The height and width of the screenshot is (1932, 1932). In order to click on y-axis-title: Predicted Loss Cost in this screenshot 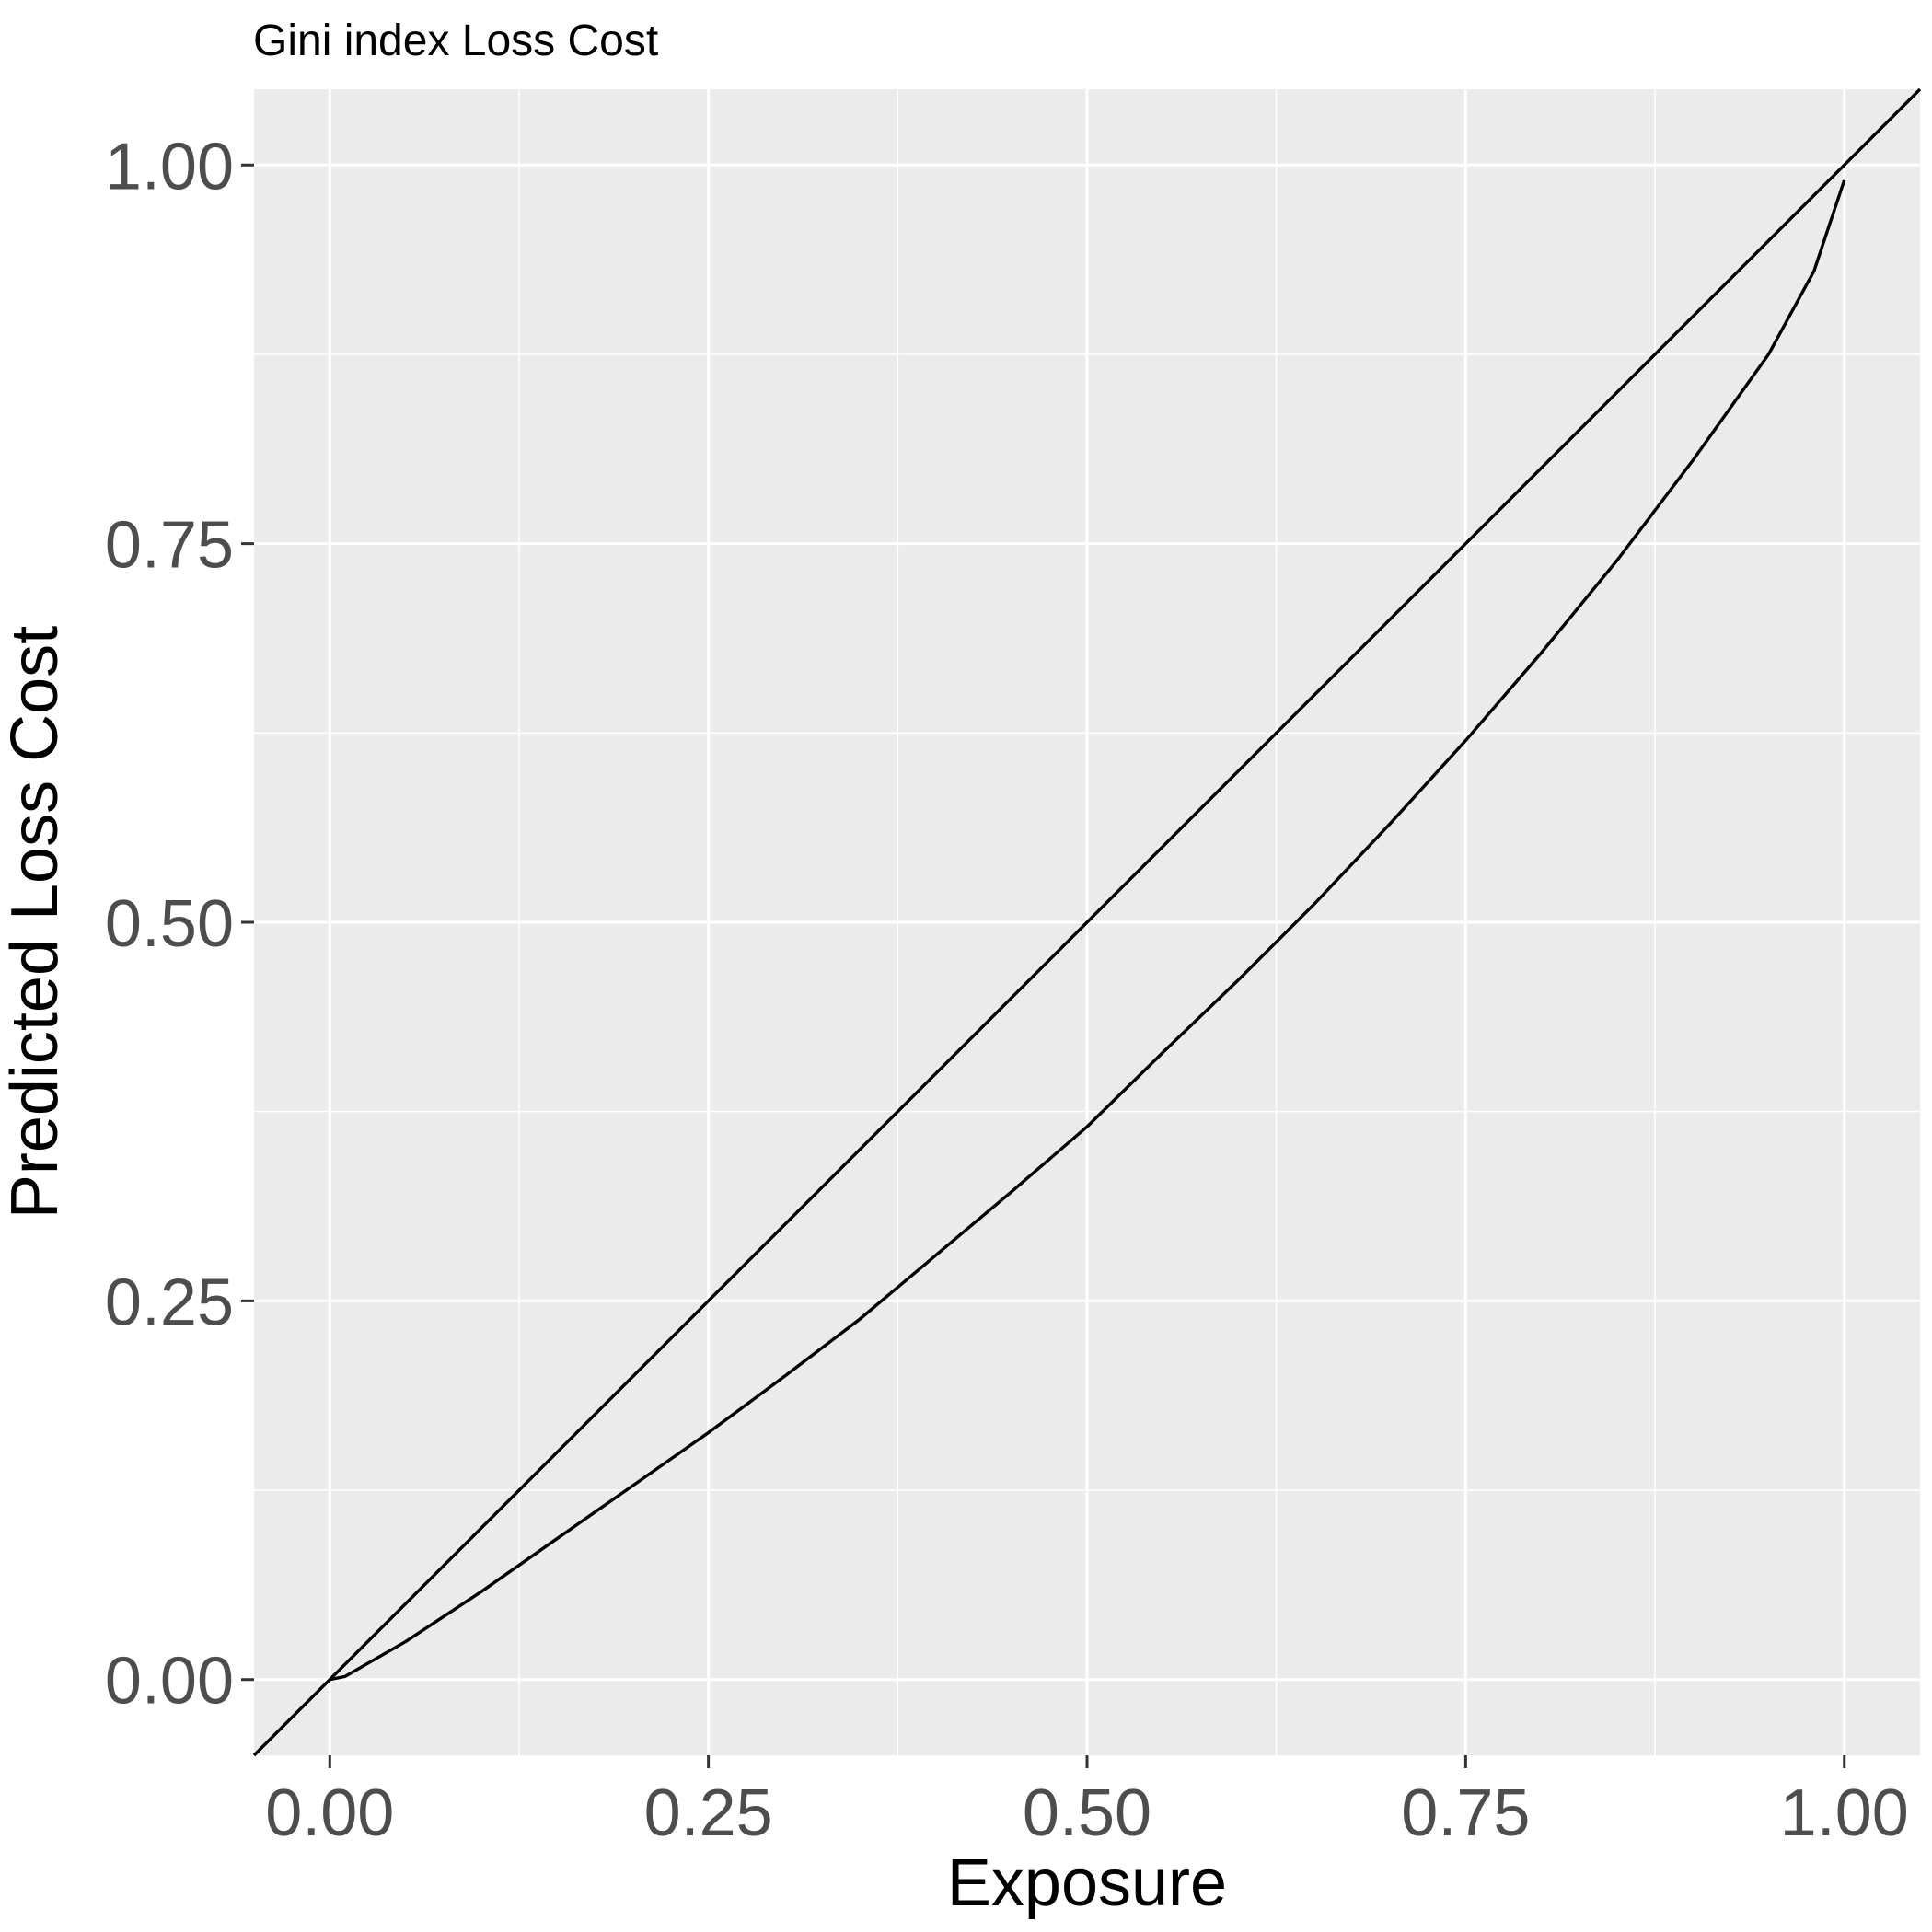, I will do `click(36, 923)`.